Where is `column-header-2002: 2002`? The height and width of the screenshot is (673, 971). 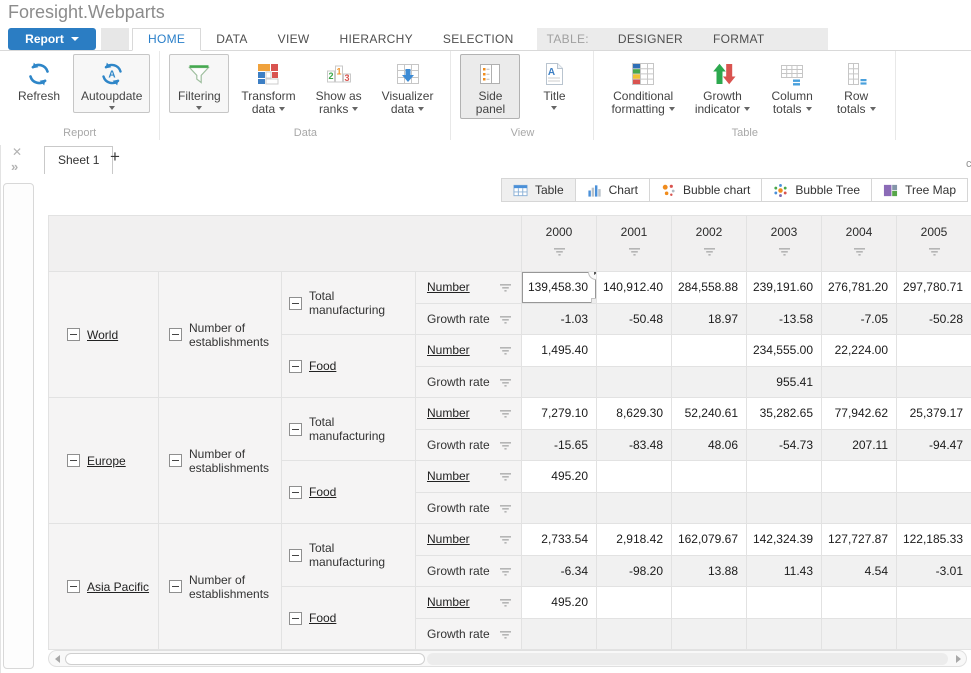 column-header-2002: 2002 is located at coordinates (709, 243).